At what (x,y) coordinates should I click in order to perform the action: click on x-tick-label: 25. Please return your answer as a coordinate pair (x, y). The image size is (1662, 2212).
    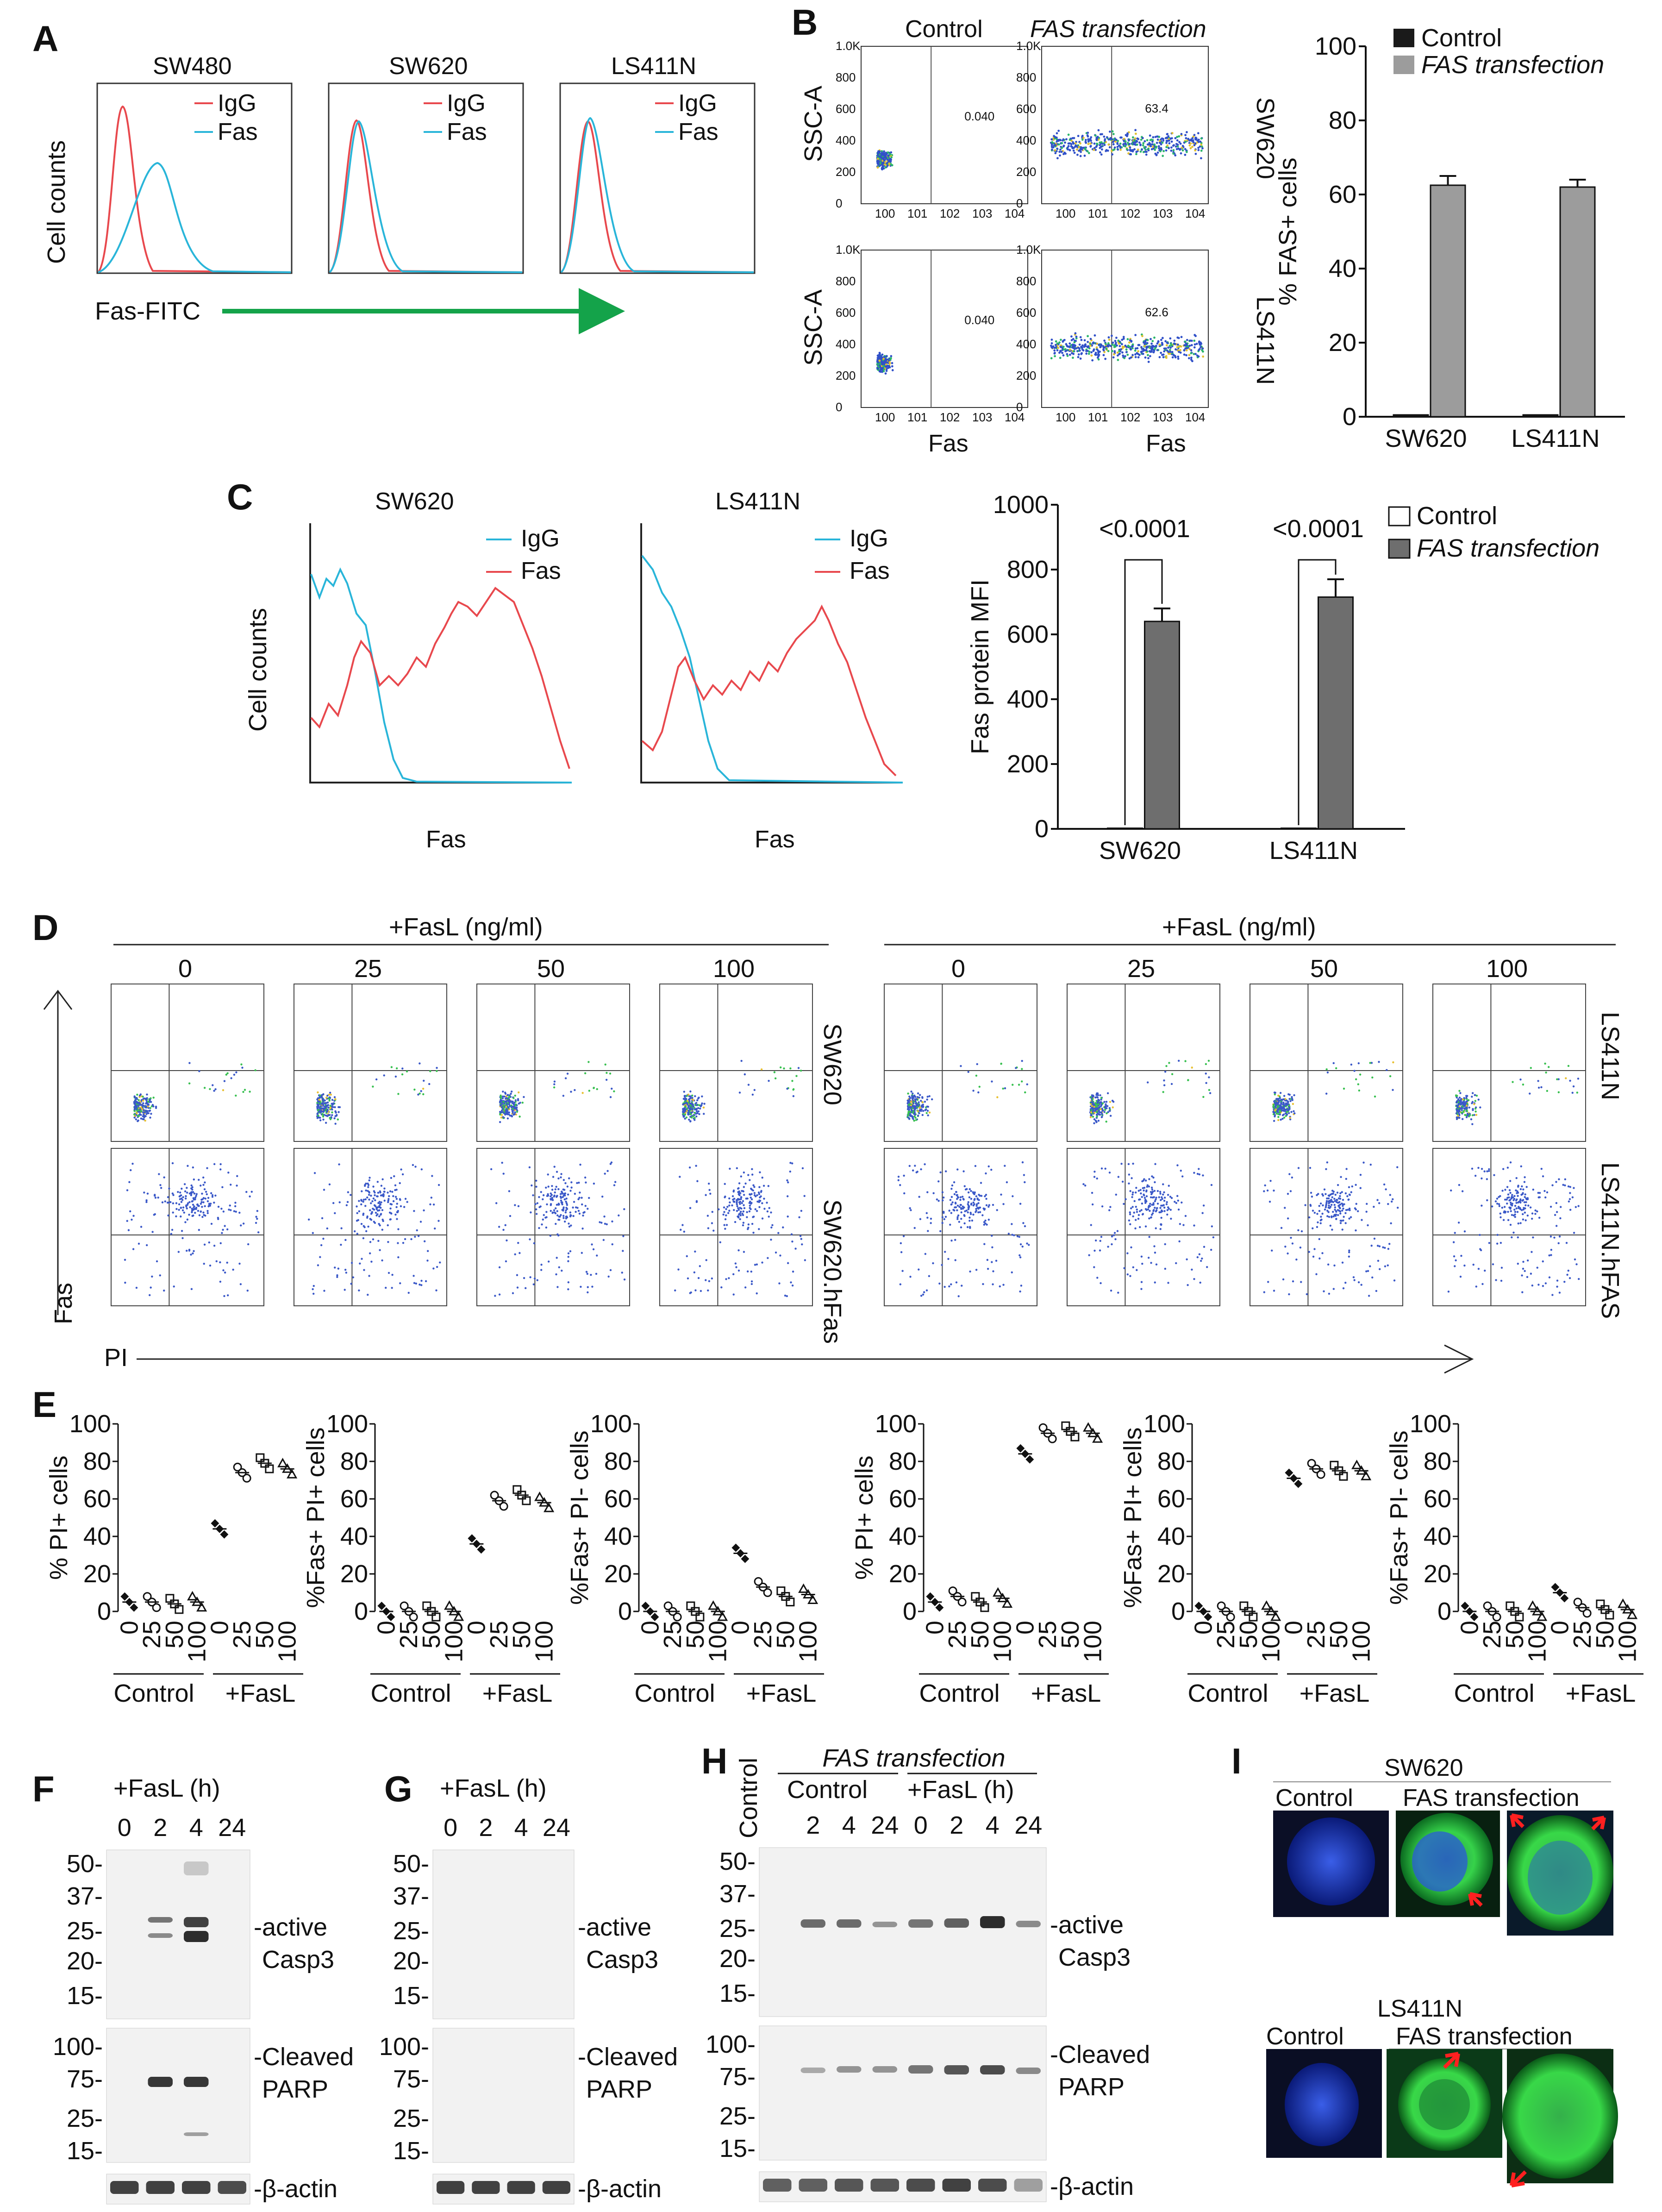
    Looking at the image, I should click on (1492, 1634).